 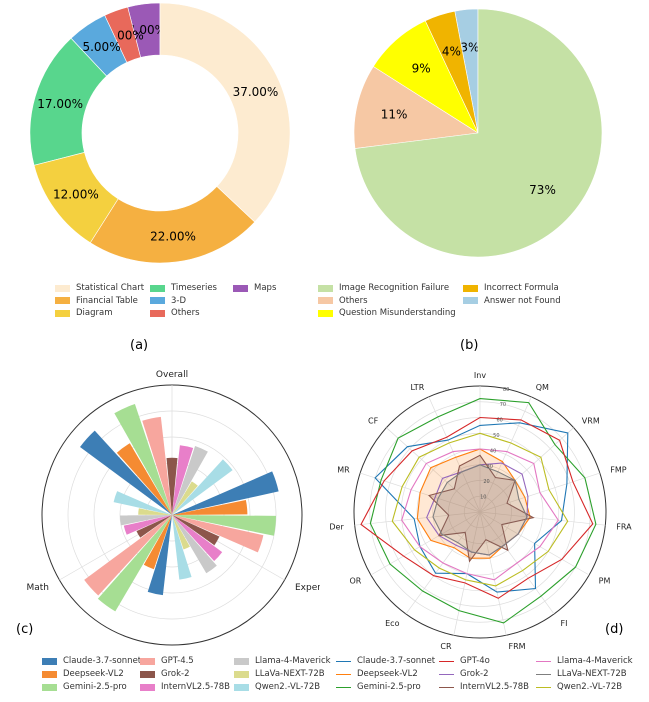 I want to click on slice-label-image-recognition-failure: 73%, so click(x=542, y=190).